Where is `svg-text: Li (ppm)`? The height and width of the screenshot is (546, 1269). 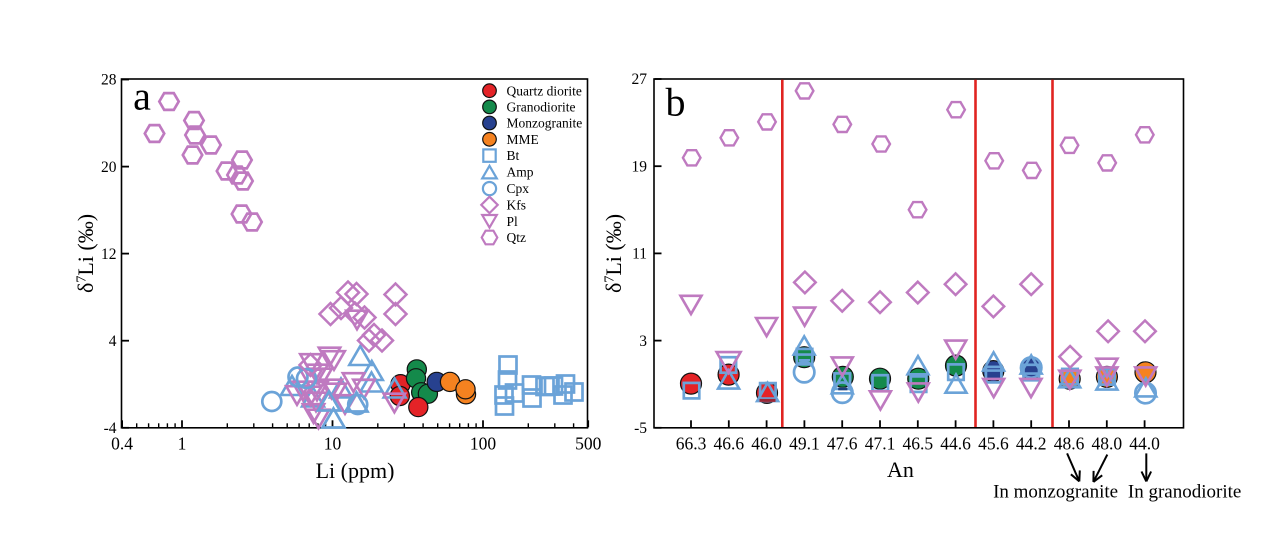 svg-text: Li (ppm) is located at coordinates (355, 470).